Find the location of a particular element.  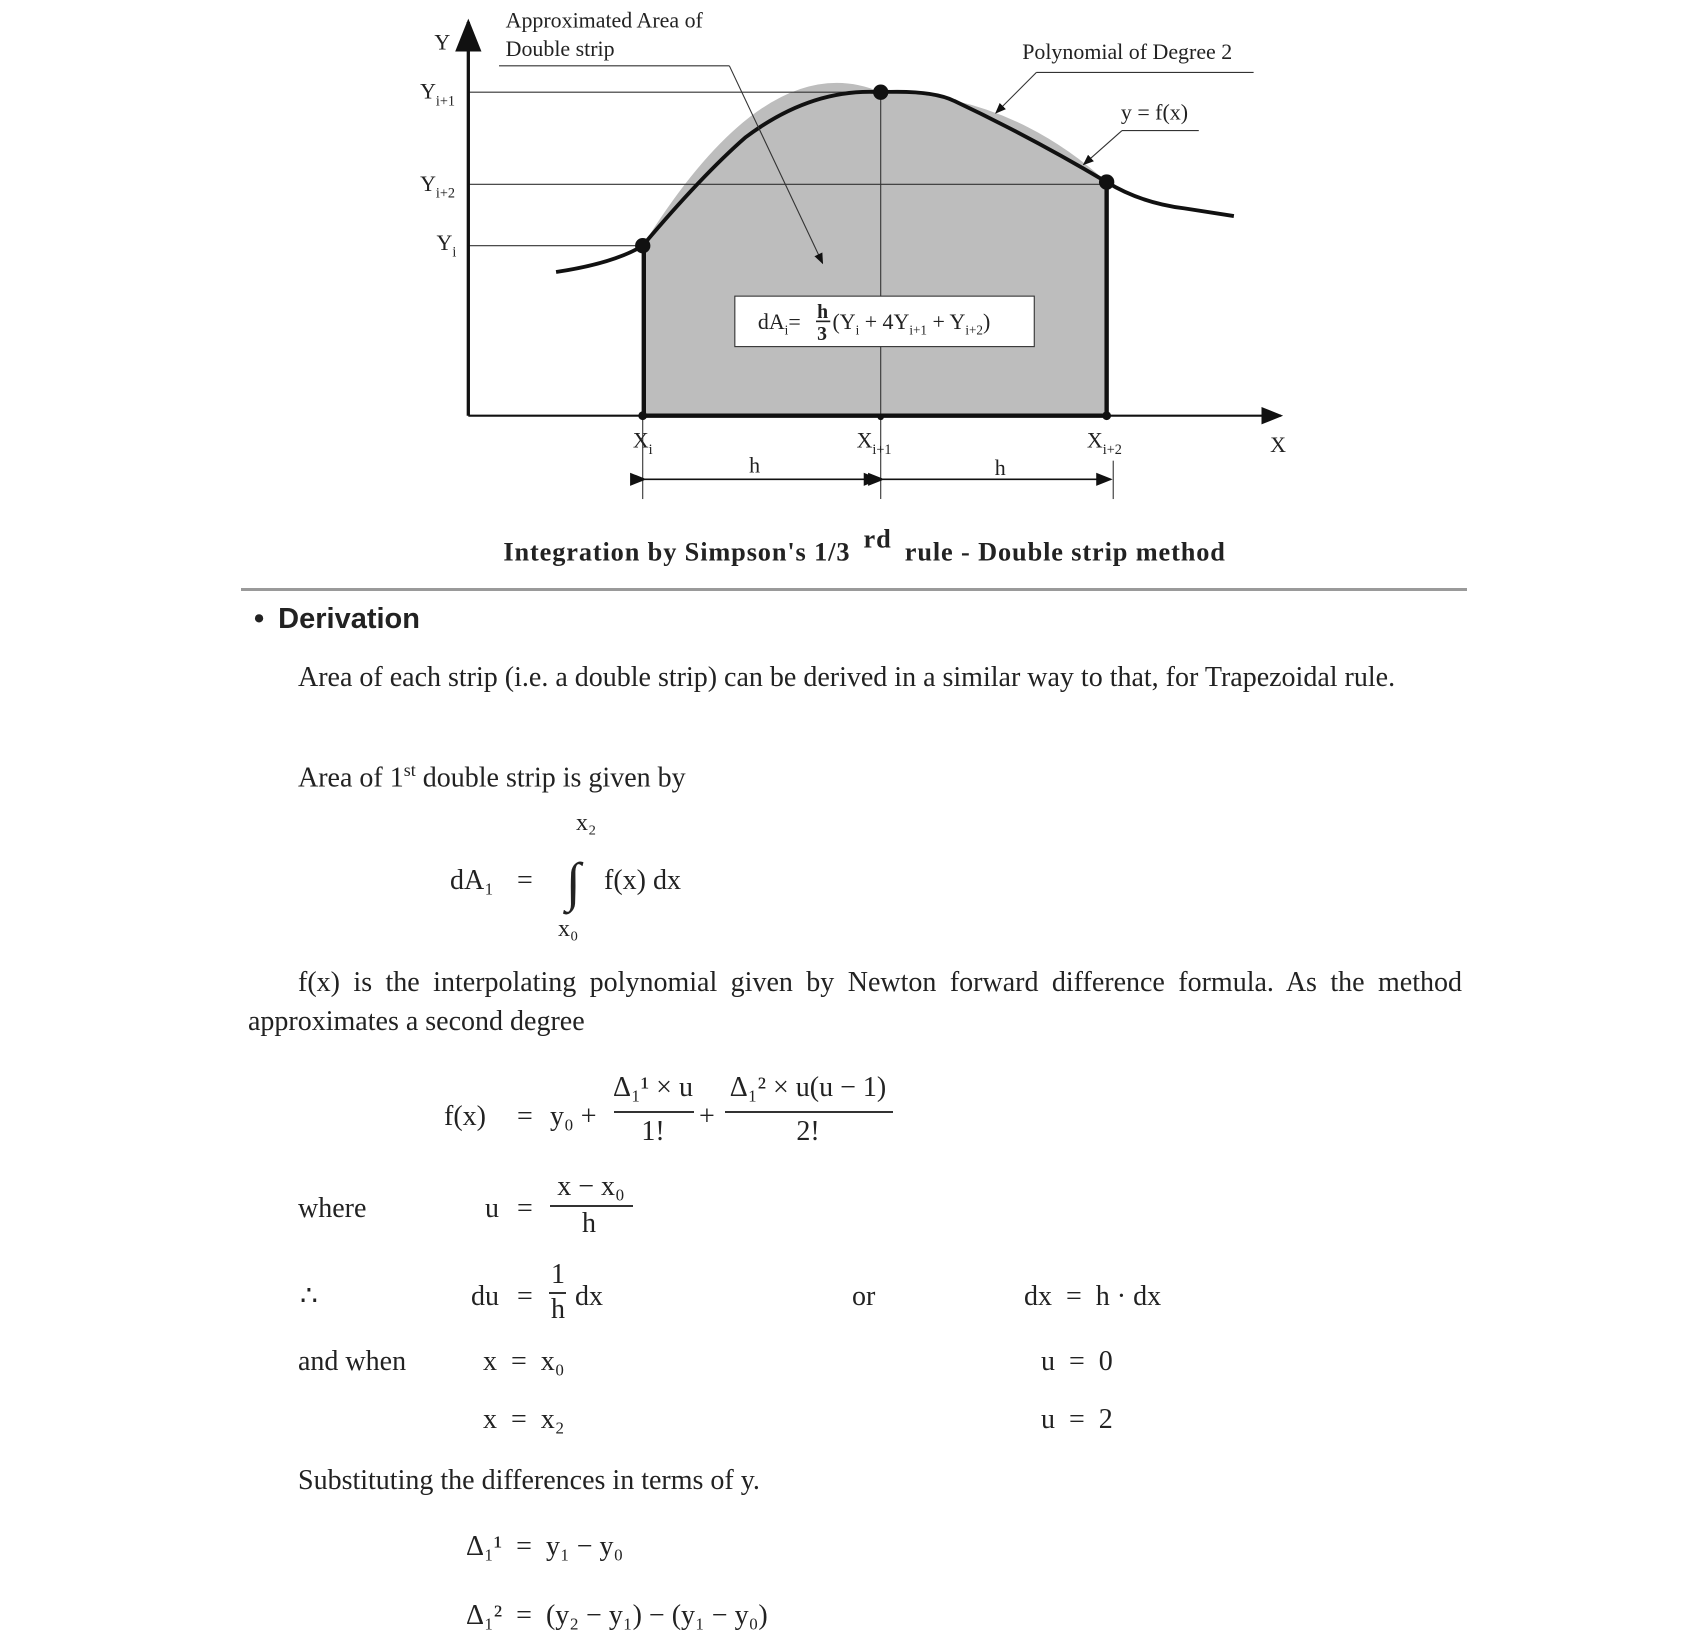

limit-u0: u = 0 is located at coordinates (1077, 1361).